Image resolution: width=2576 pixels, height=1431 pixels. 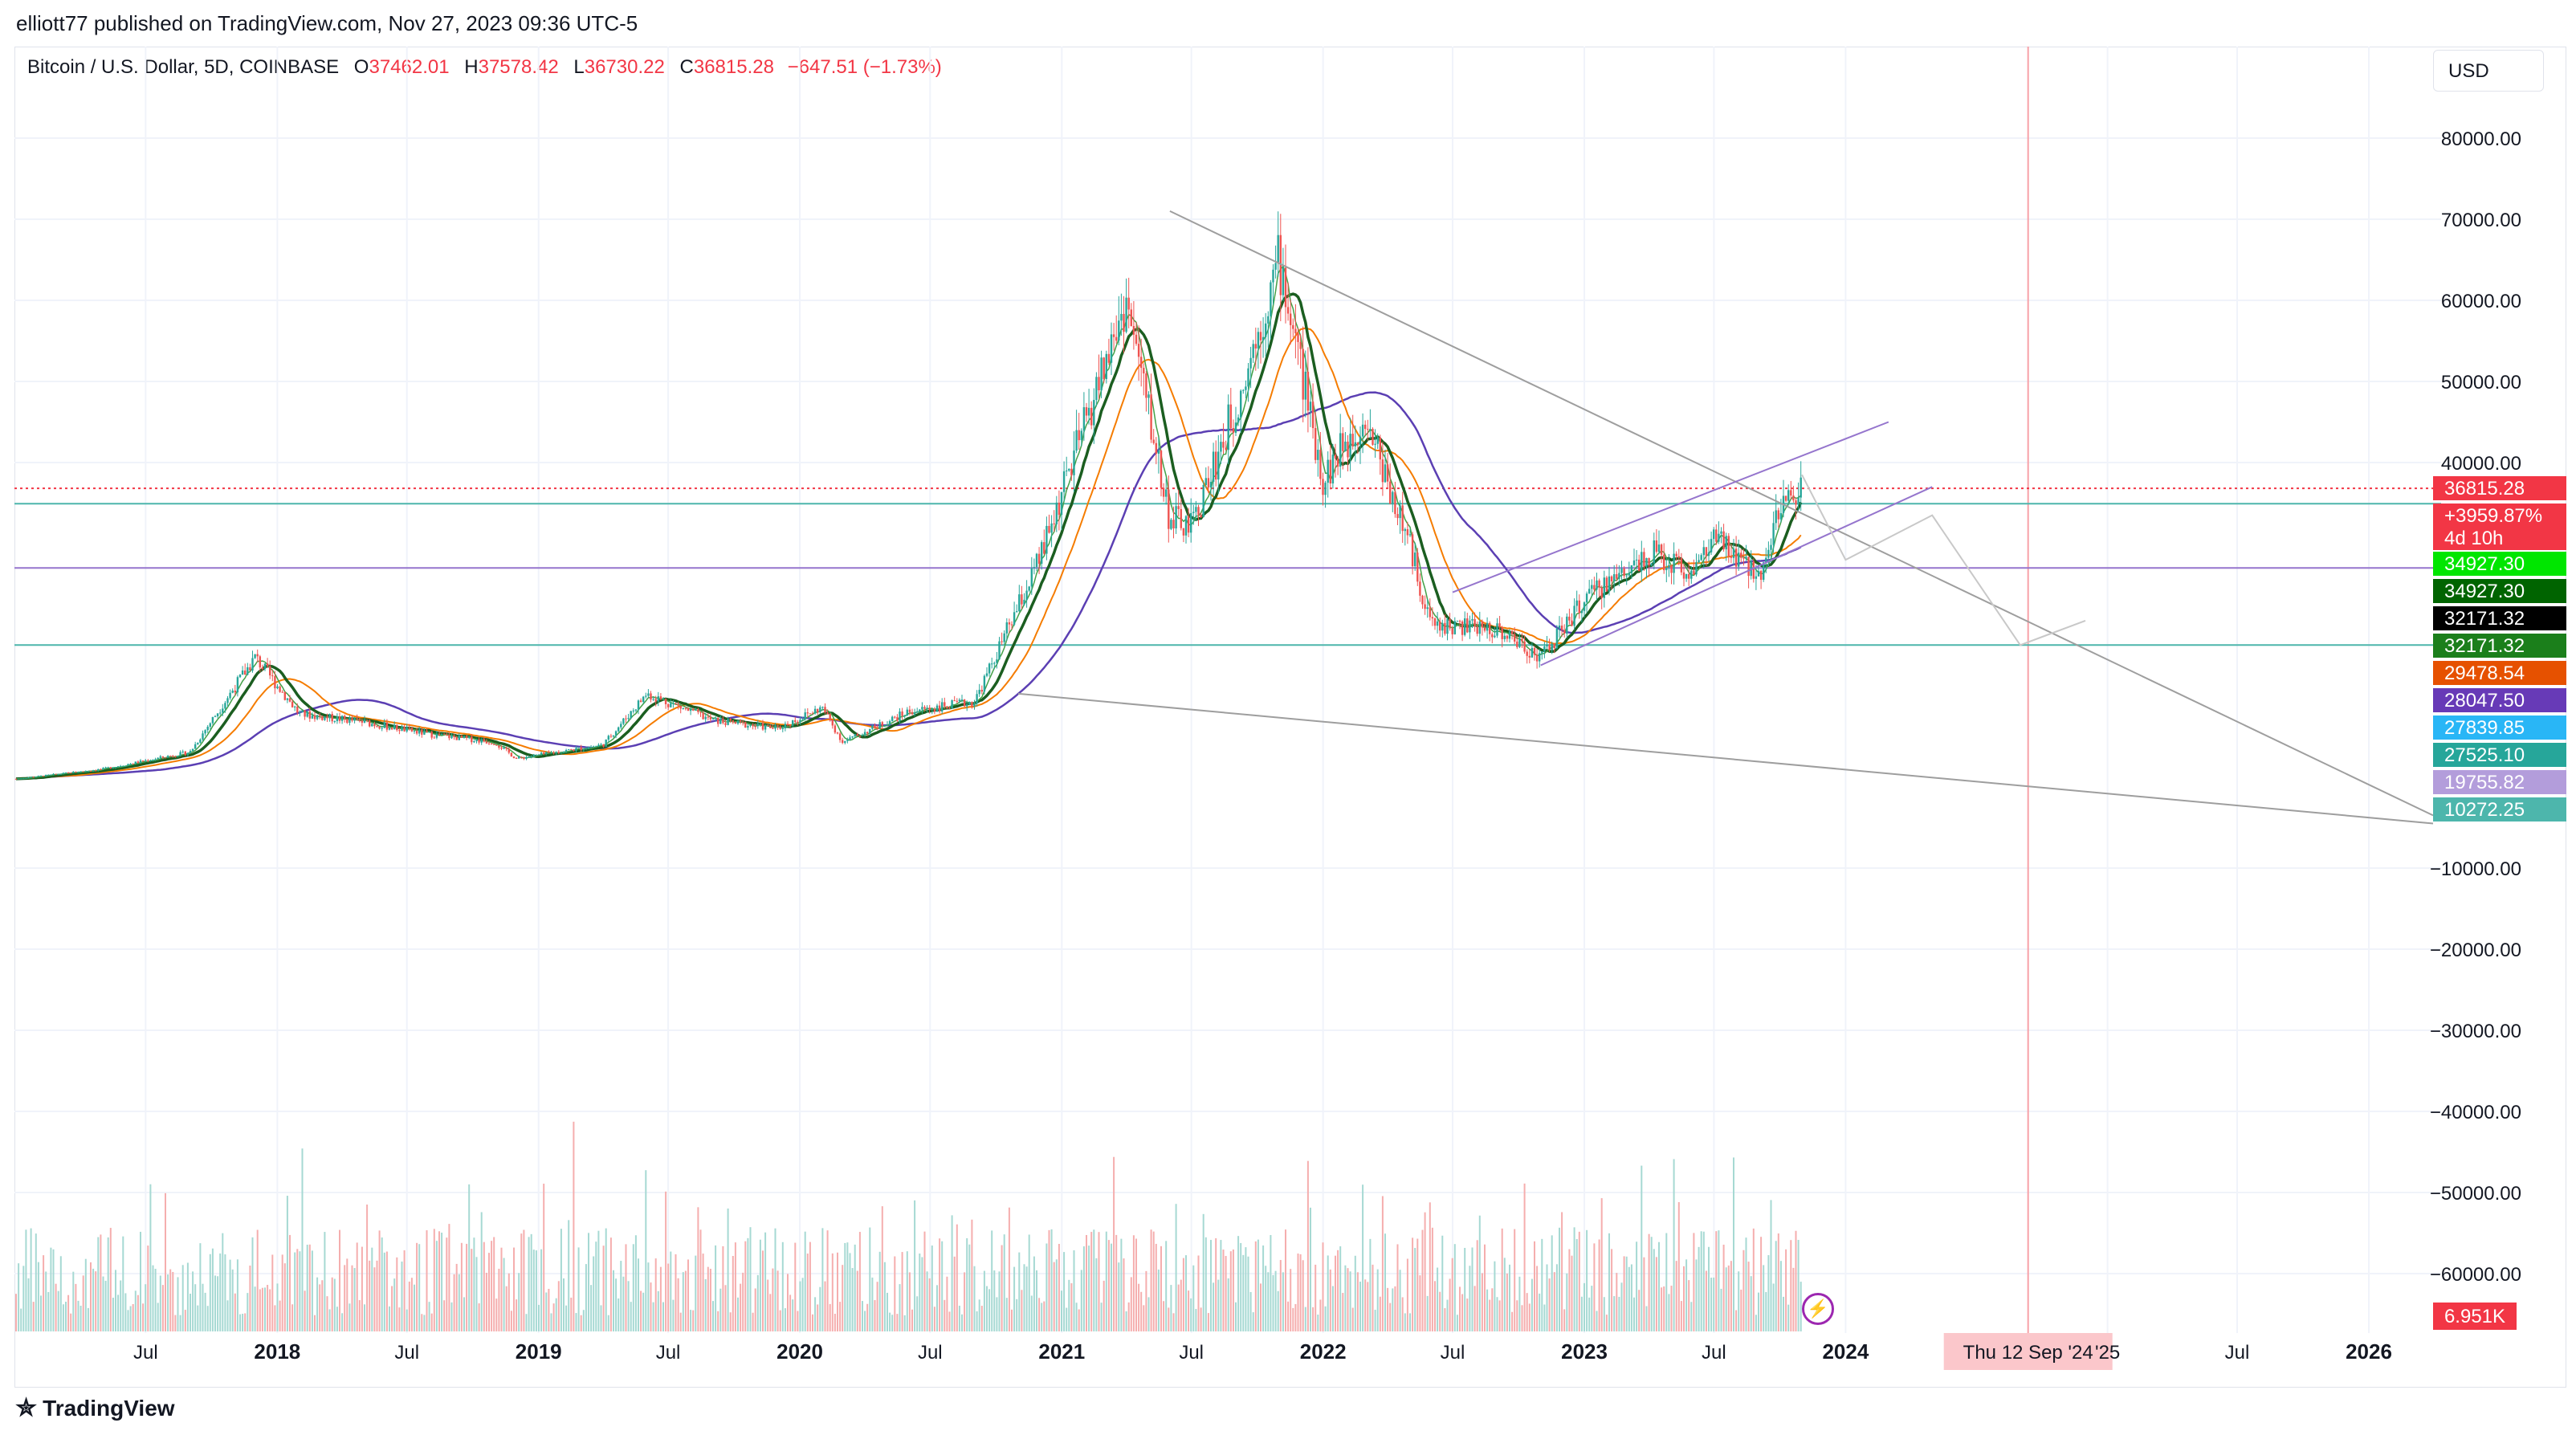 What do you see at coordinates (2473, 538) in the screenshot?
I see `price-label: 4d 10h` at bounding box center [2473, 538].